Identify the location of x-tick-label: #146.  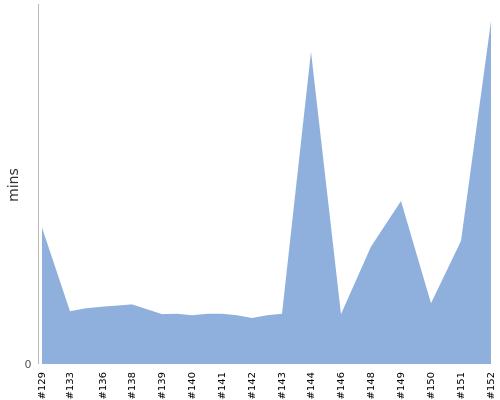
(341, 385).